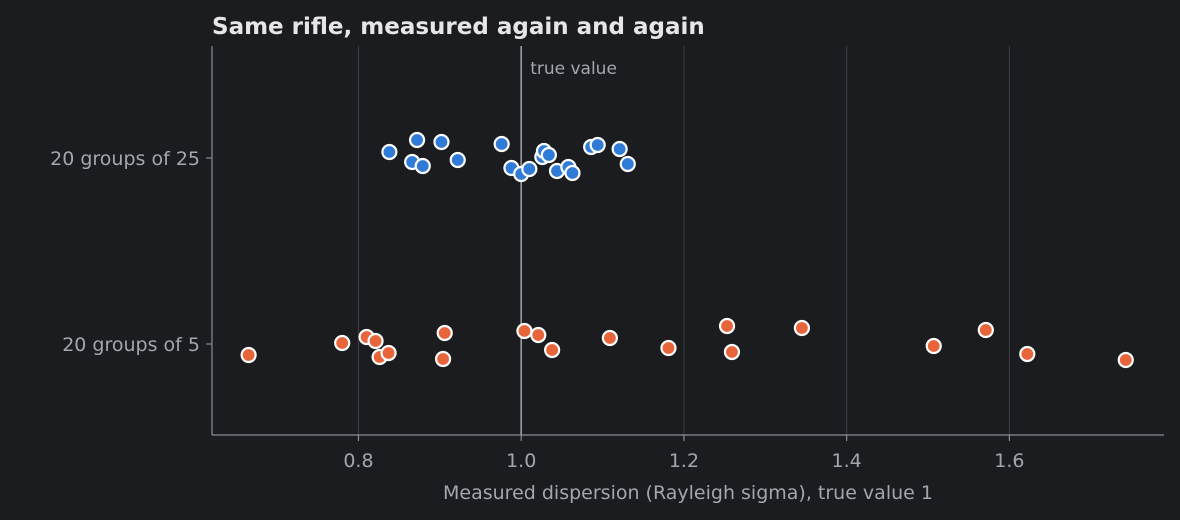 Image resolution: width=1180 pixels, height=520 pixels. What do you see at coordinates (358, 461) in the screenshot?
I see `x-tick-label: 0.8` at bounding box center [358, 461].